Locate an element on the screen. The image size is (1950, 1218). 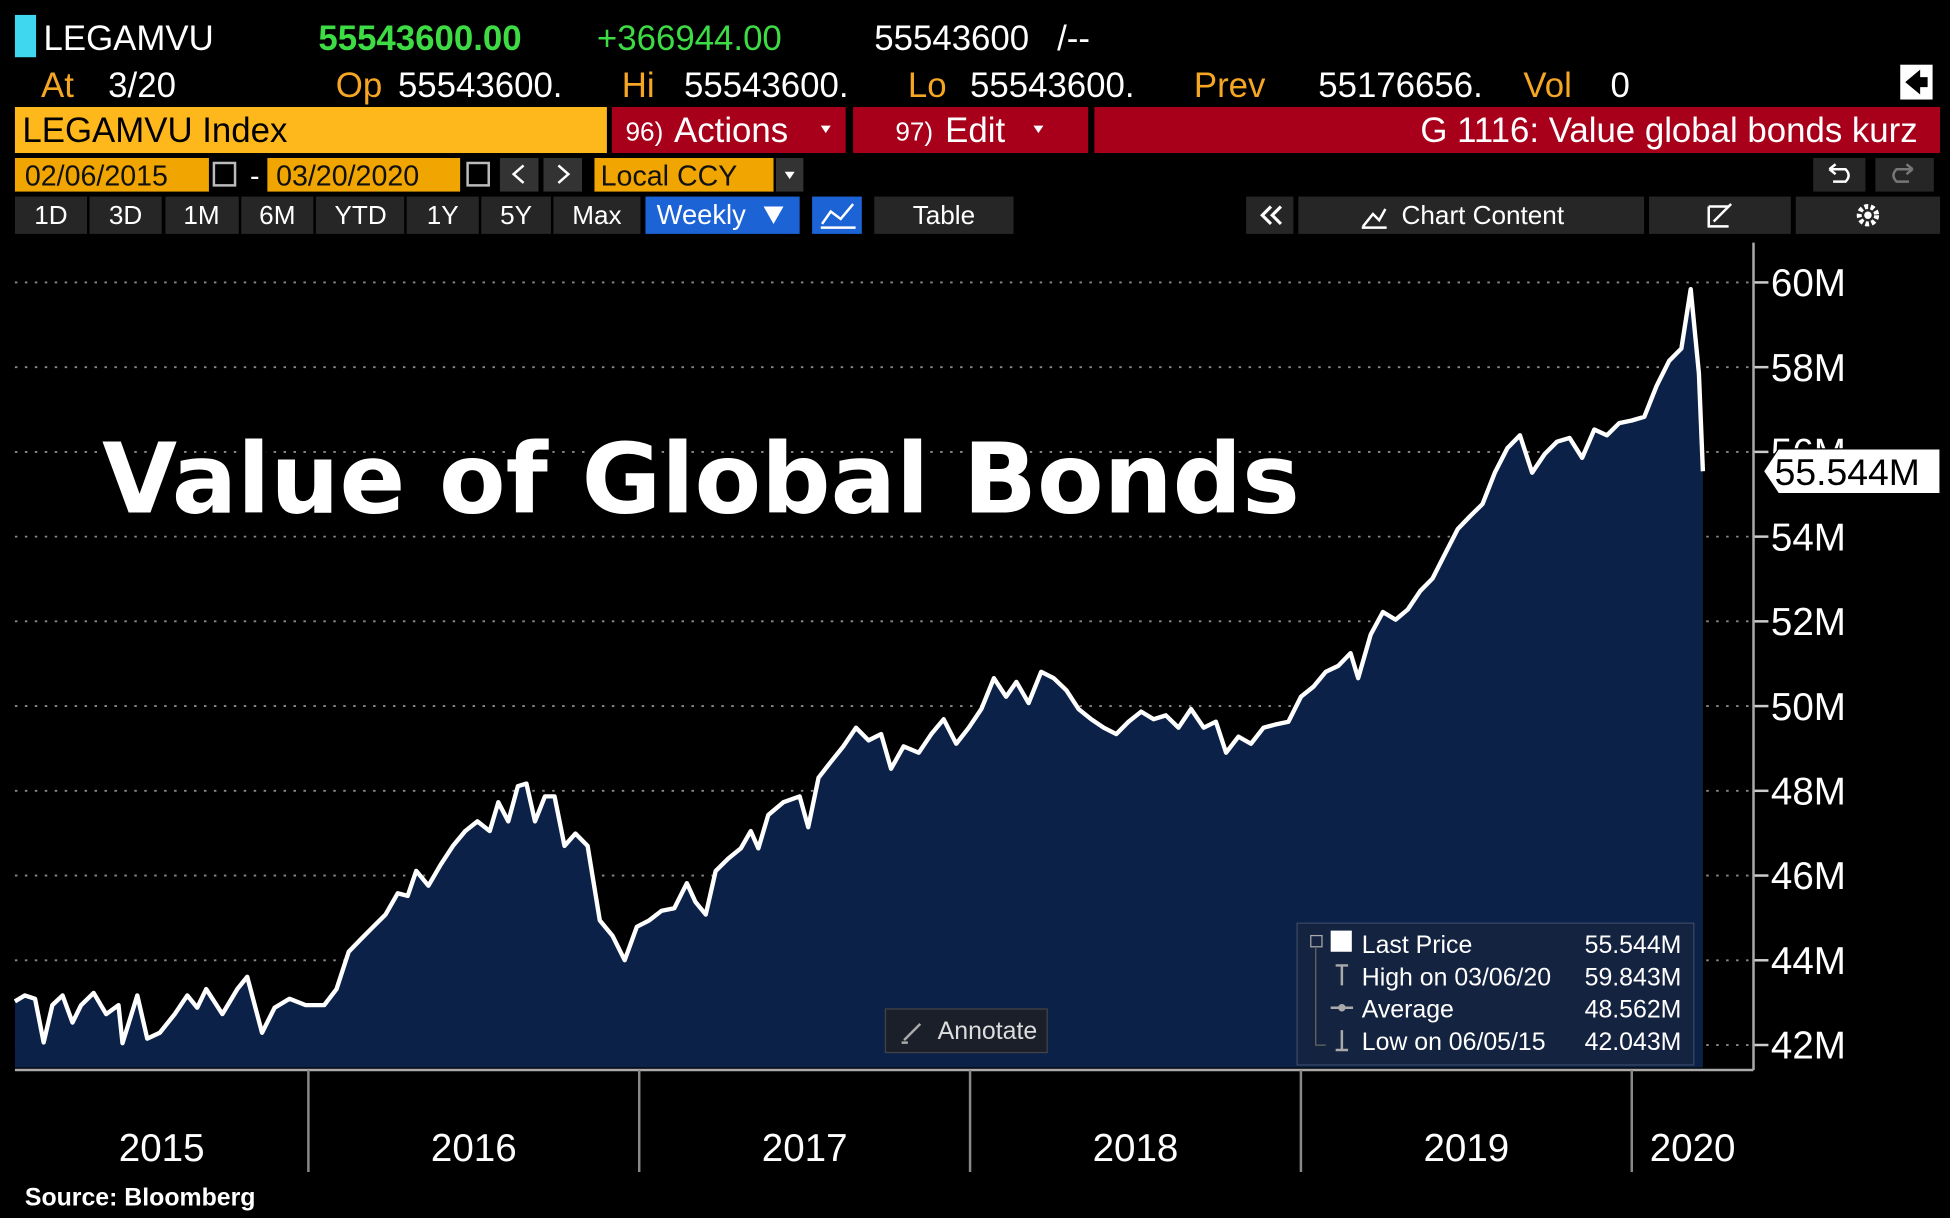
end-date: 03/20/2020 is located at coordinates (347, 176).